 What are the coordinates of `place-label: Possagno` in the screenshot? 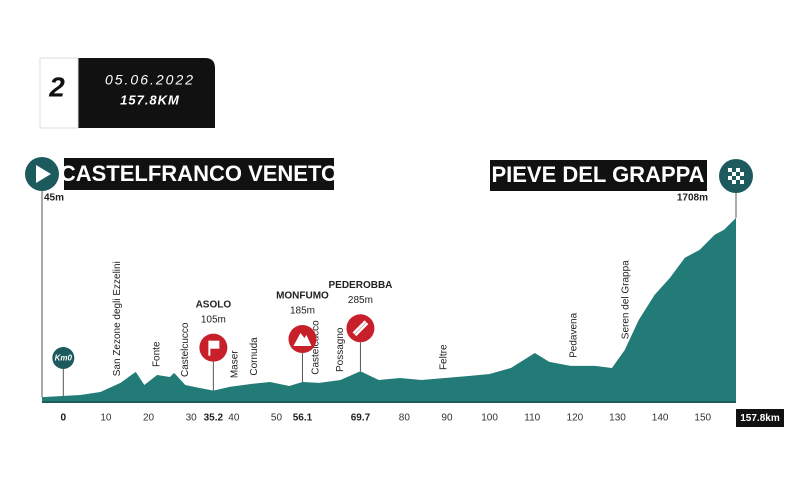 It's located at (340, 349).